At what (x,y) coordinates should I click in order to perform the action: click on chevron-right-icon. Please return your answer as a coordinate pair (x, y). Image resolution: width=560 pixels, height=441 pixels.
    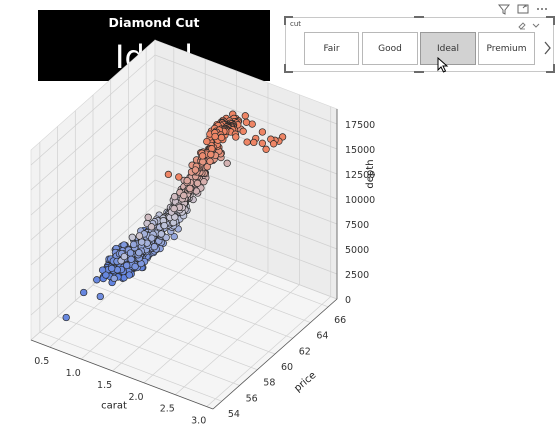
    Looking at the image, I should click on (547, 48).